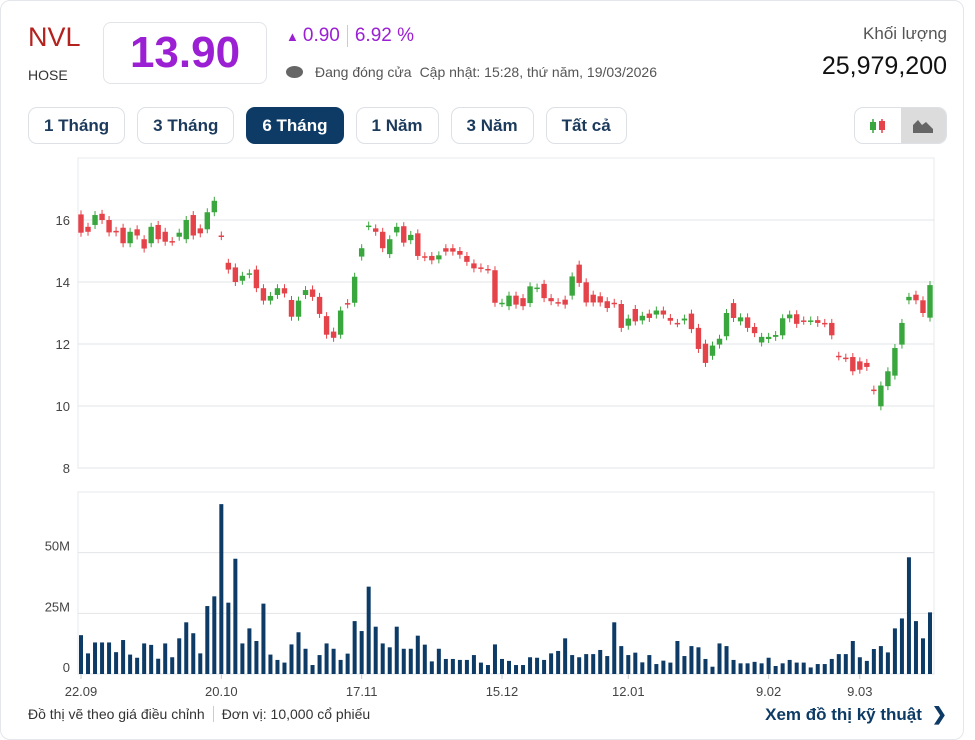 The image size is (975, 740). Describe the element at coordinates (878, 125) in the screenshot. I see `candlestick-button` at that location.